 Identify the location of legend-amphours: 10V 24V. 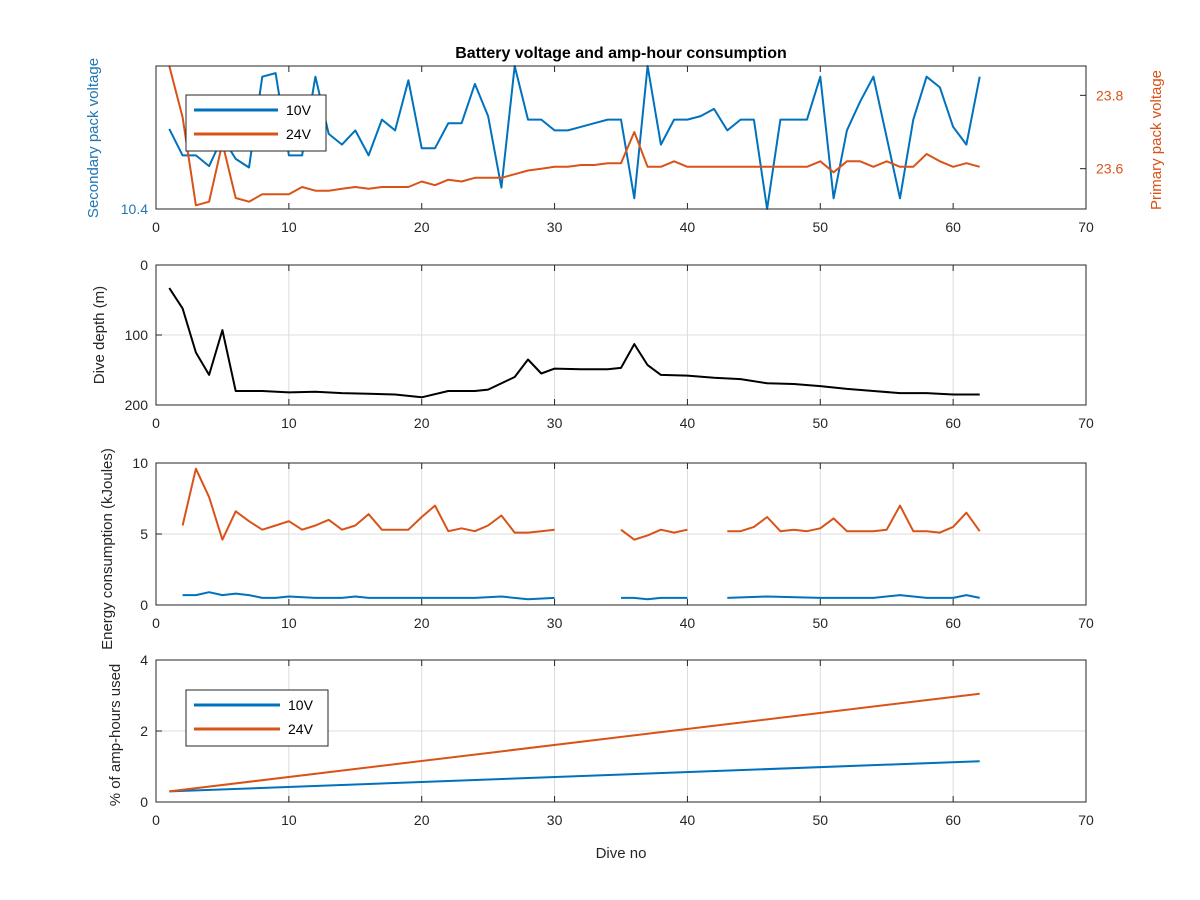
(257, 718).